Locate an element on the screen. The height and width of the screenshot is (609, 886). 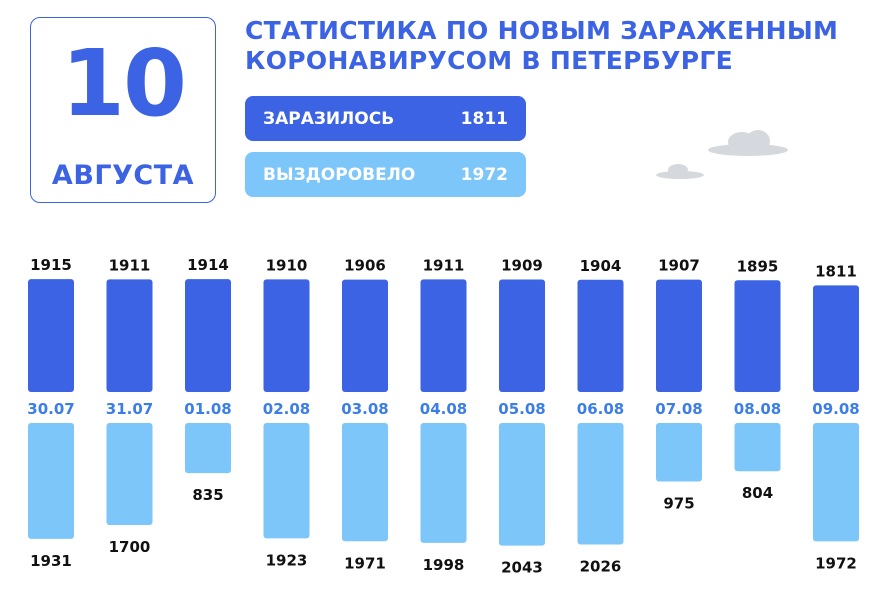
recovered-value-label: 1923 is located at coordinates (287, 560).